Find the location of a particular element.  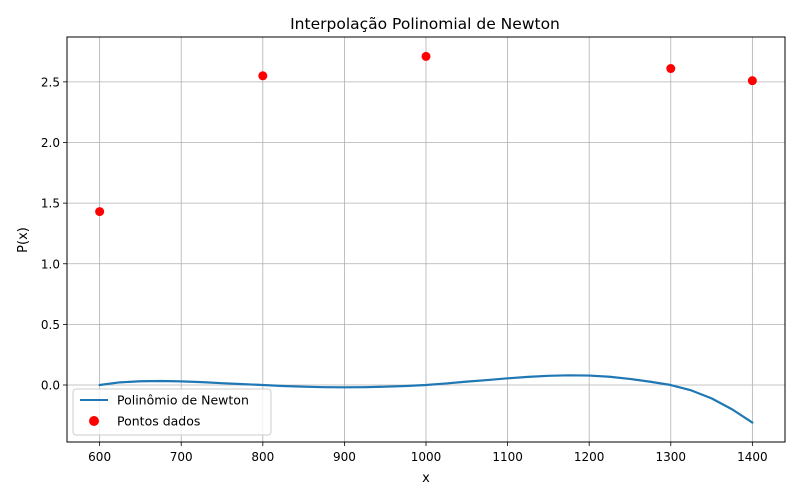

y-axis: 0.0 0.5 1.0 1.5 2.0 2.5 is located at coordinates (54, 234).